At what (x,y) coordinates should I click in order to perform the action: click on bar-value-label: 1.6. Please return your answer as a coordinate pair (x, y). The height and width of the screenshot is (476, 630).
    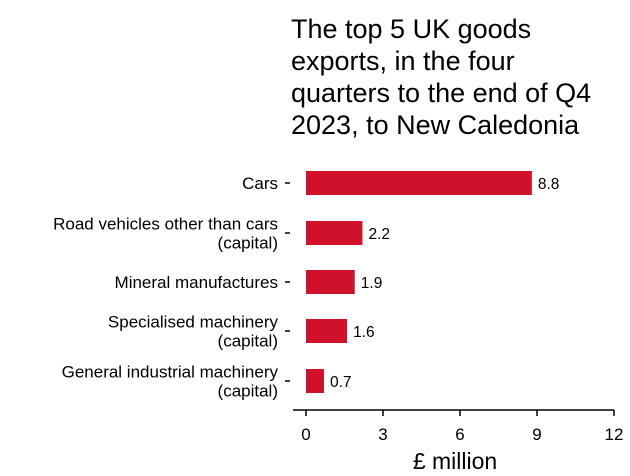
    Looking at the image, I should click on (364, 332).